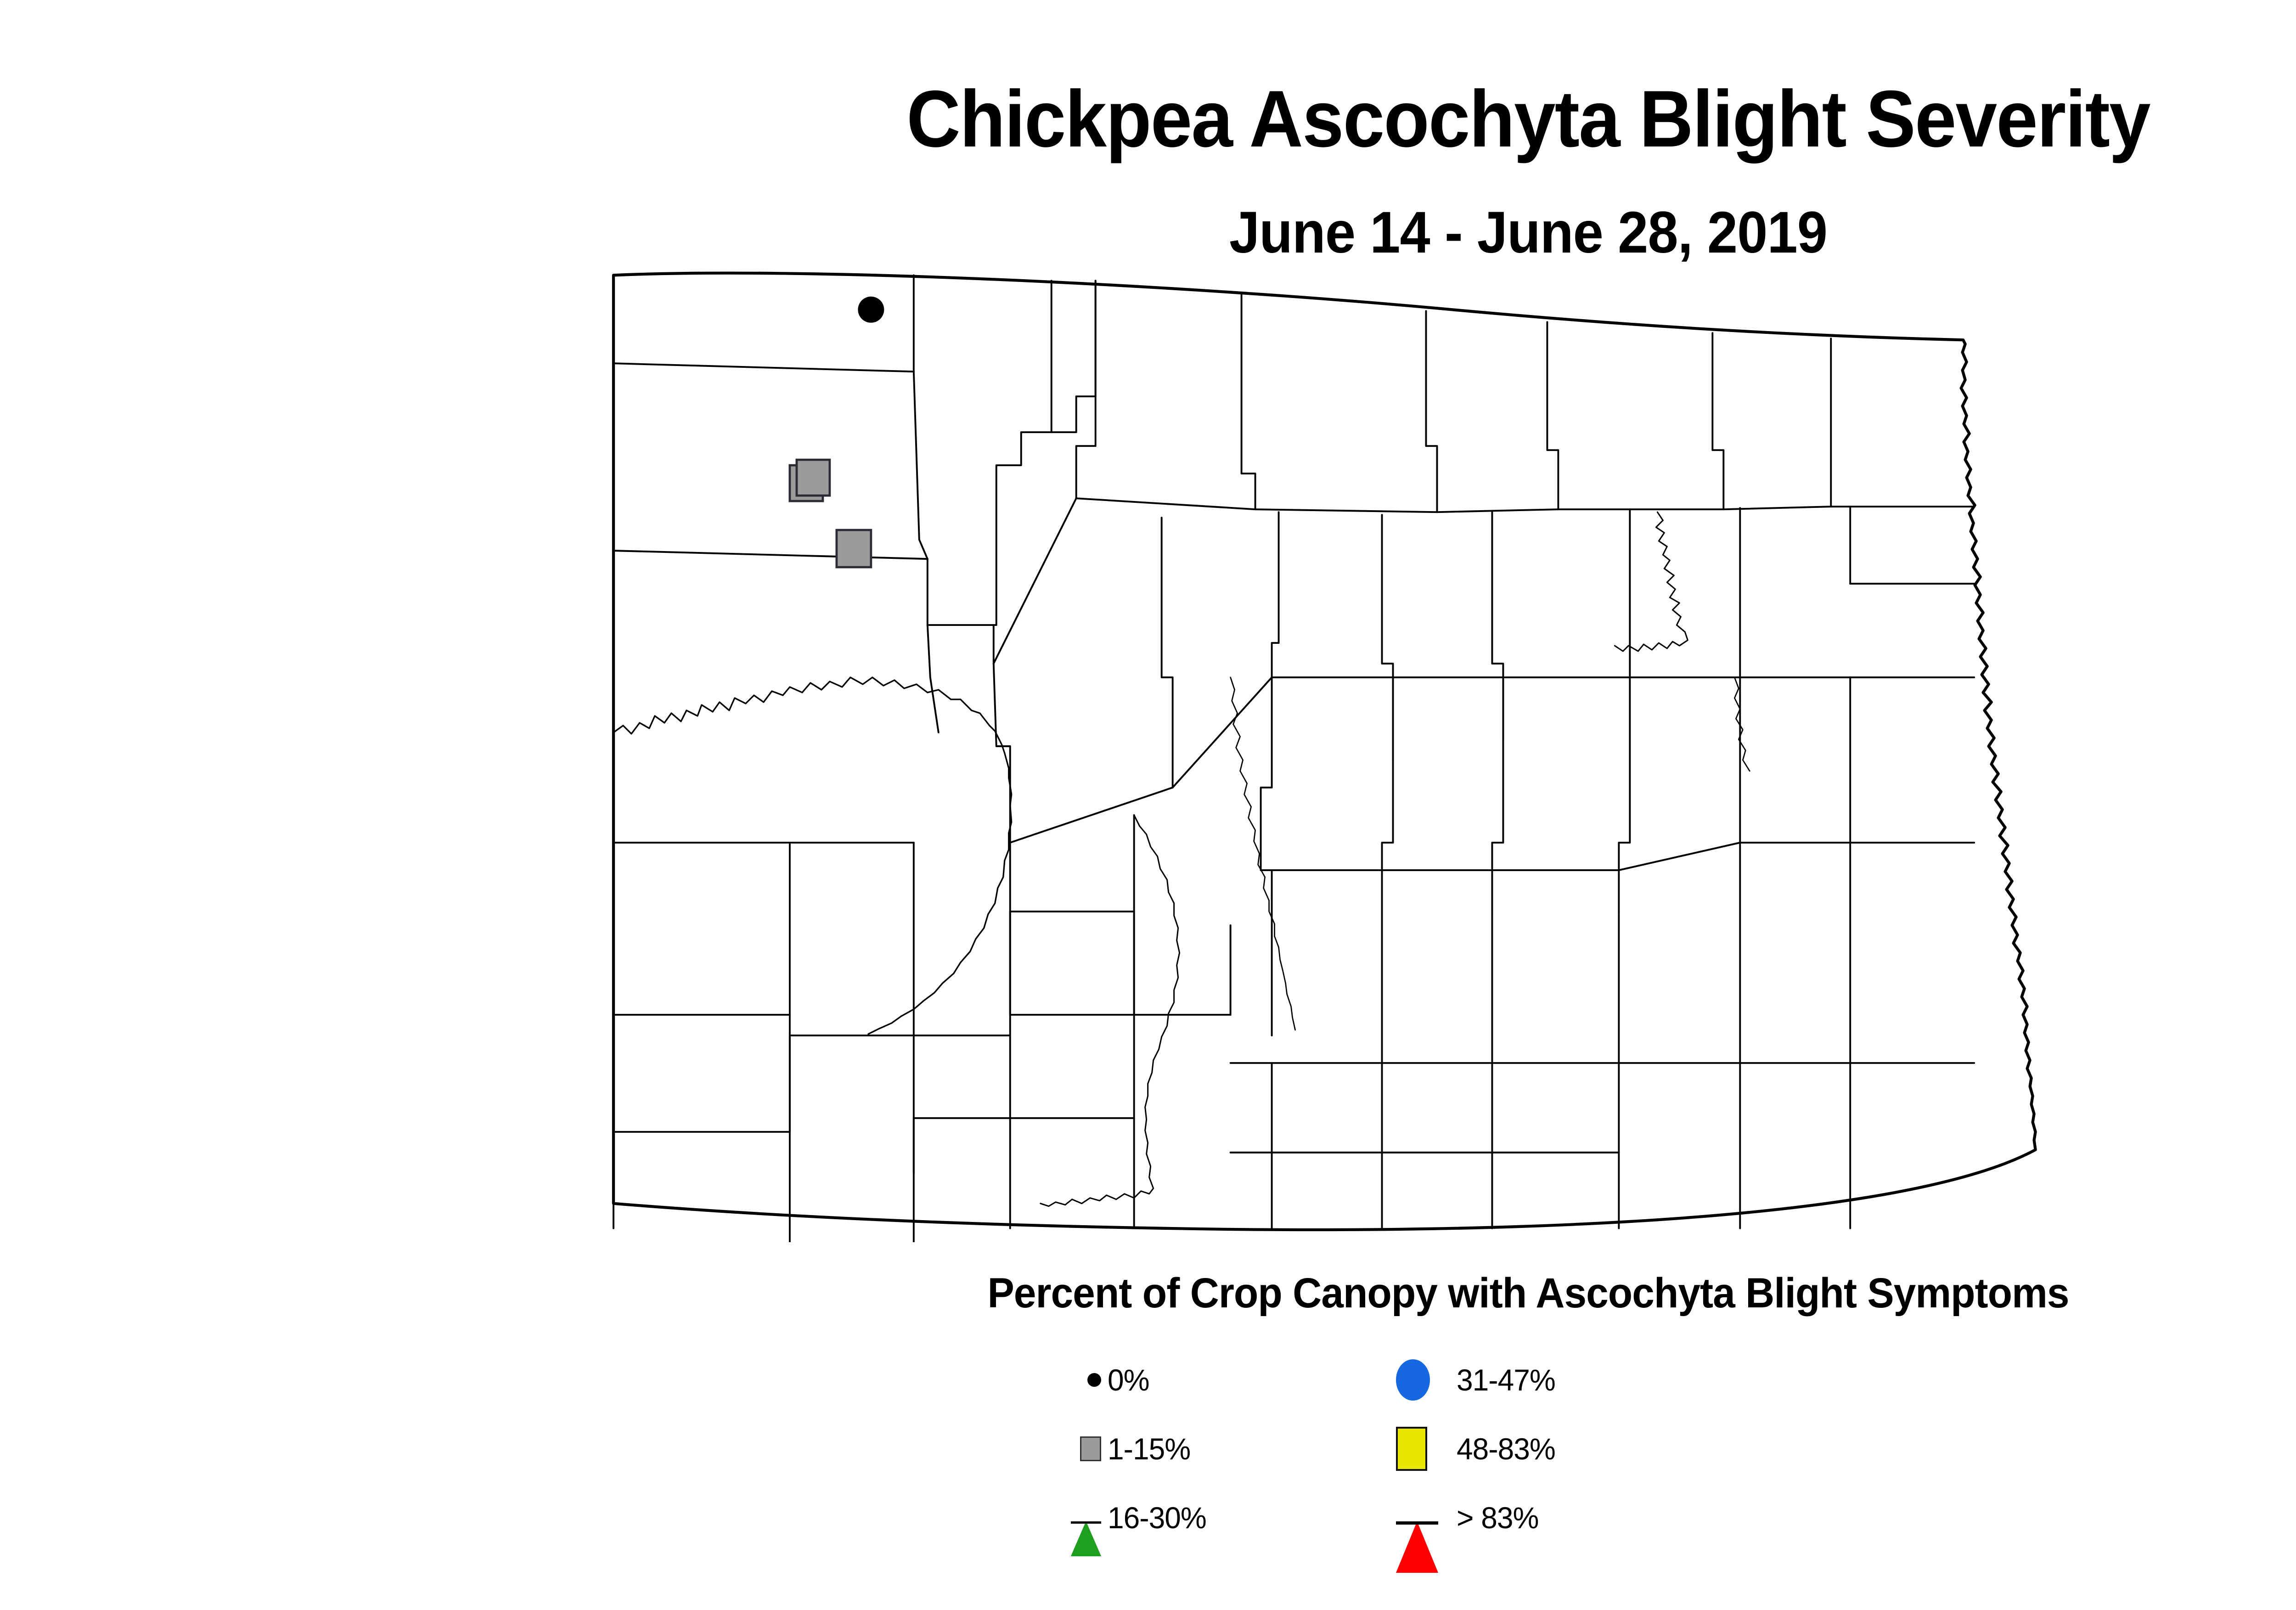 The height and width of the screenshot is (1610, 2296). Describe the element at coordinates (1141, 760) in the screenshot. I see `county-line-m-h1` at that location.